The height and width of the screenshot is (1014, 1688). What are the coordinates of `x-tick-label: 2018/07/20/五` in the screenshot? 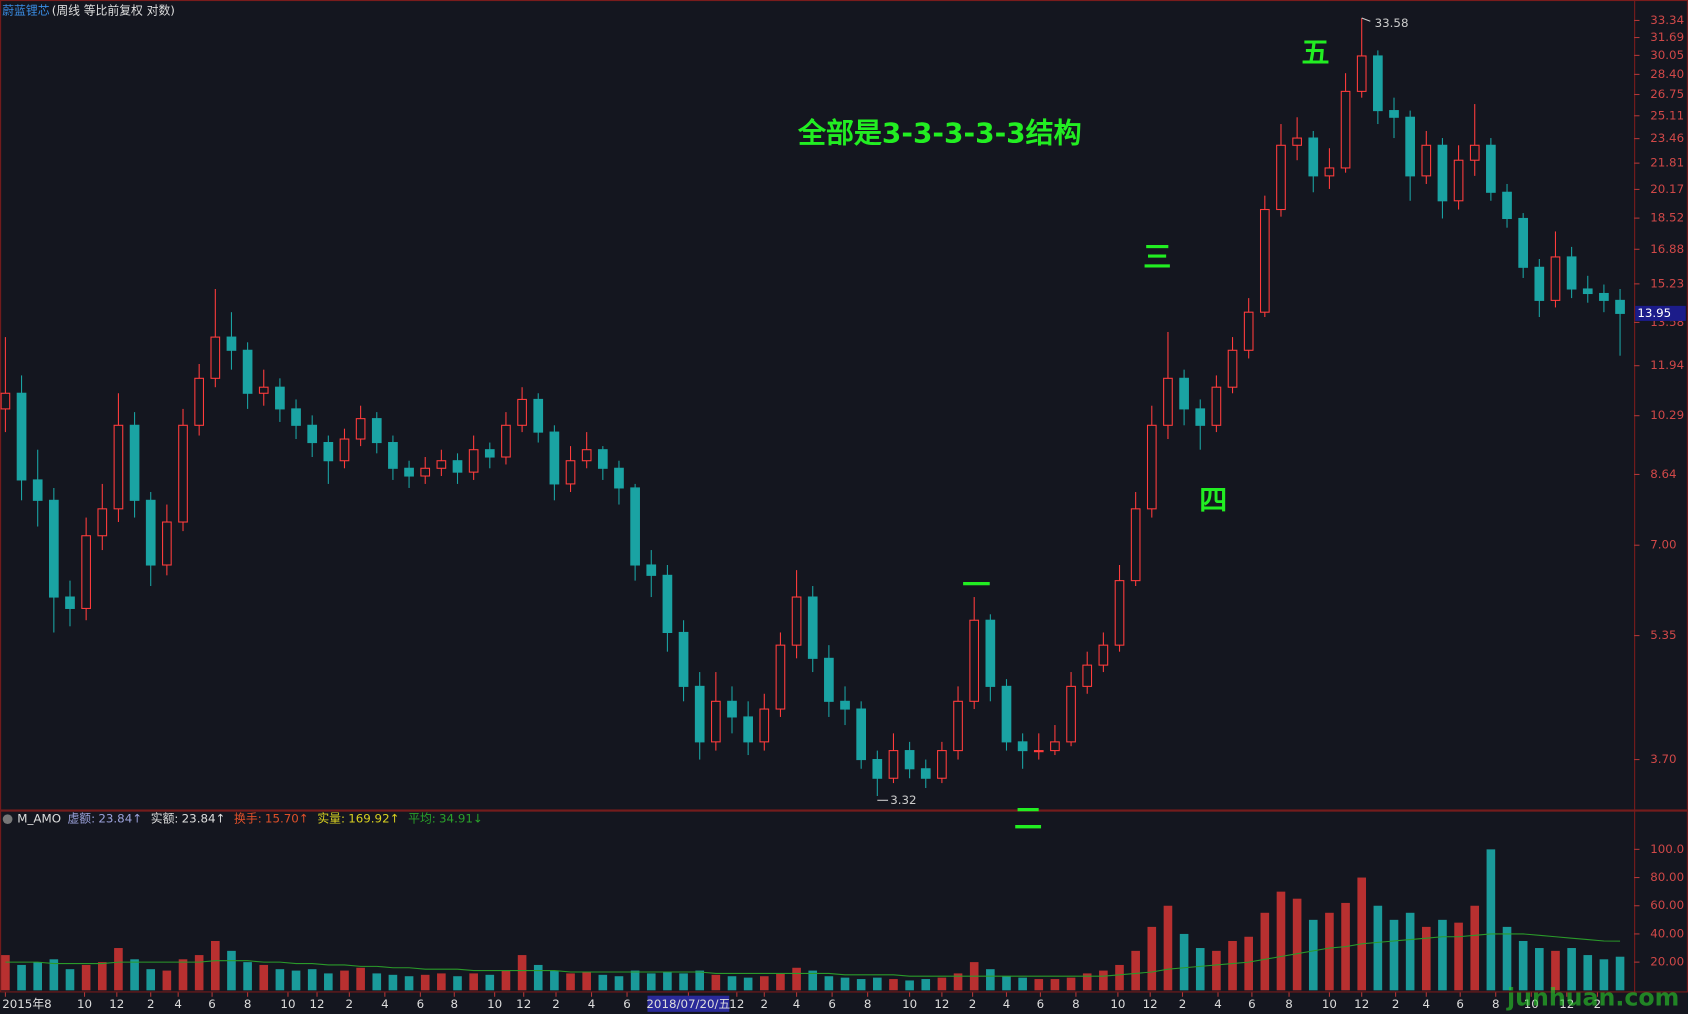 It's located at (688, 1004).